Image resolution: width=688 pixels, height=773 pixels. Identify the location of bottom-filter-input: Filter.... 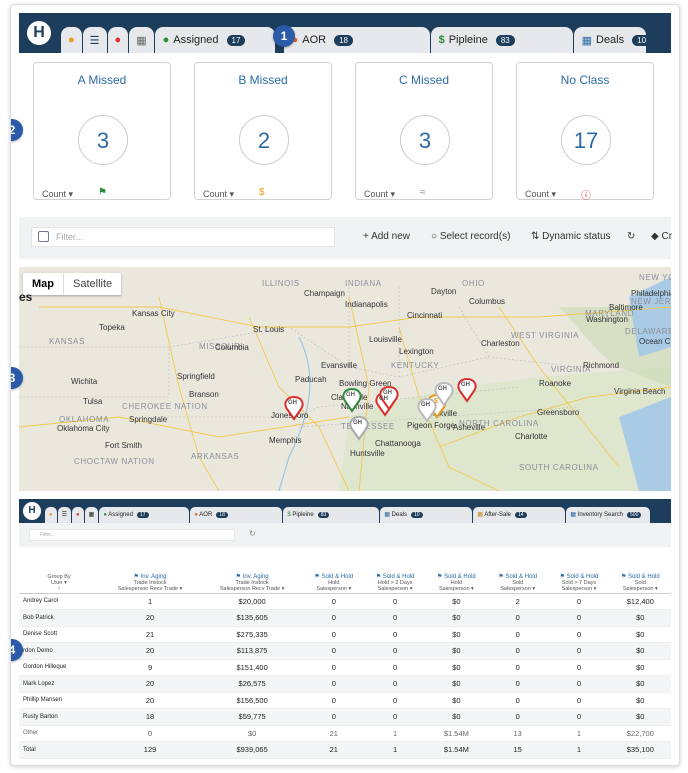
(132, 535).